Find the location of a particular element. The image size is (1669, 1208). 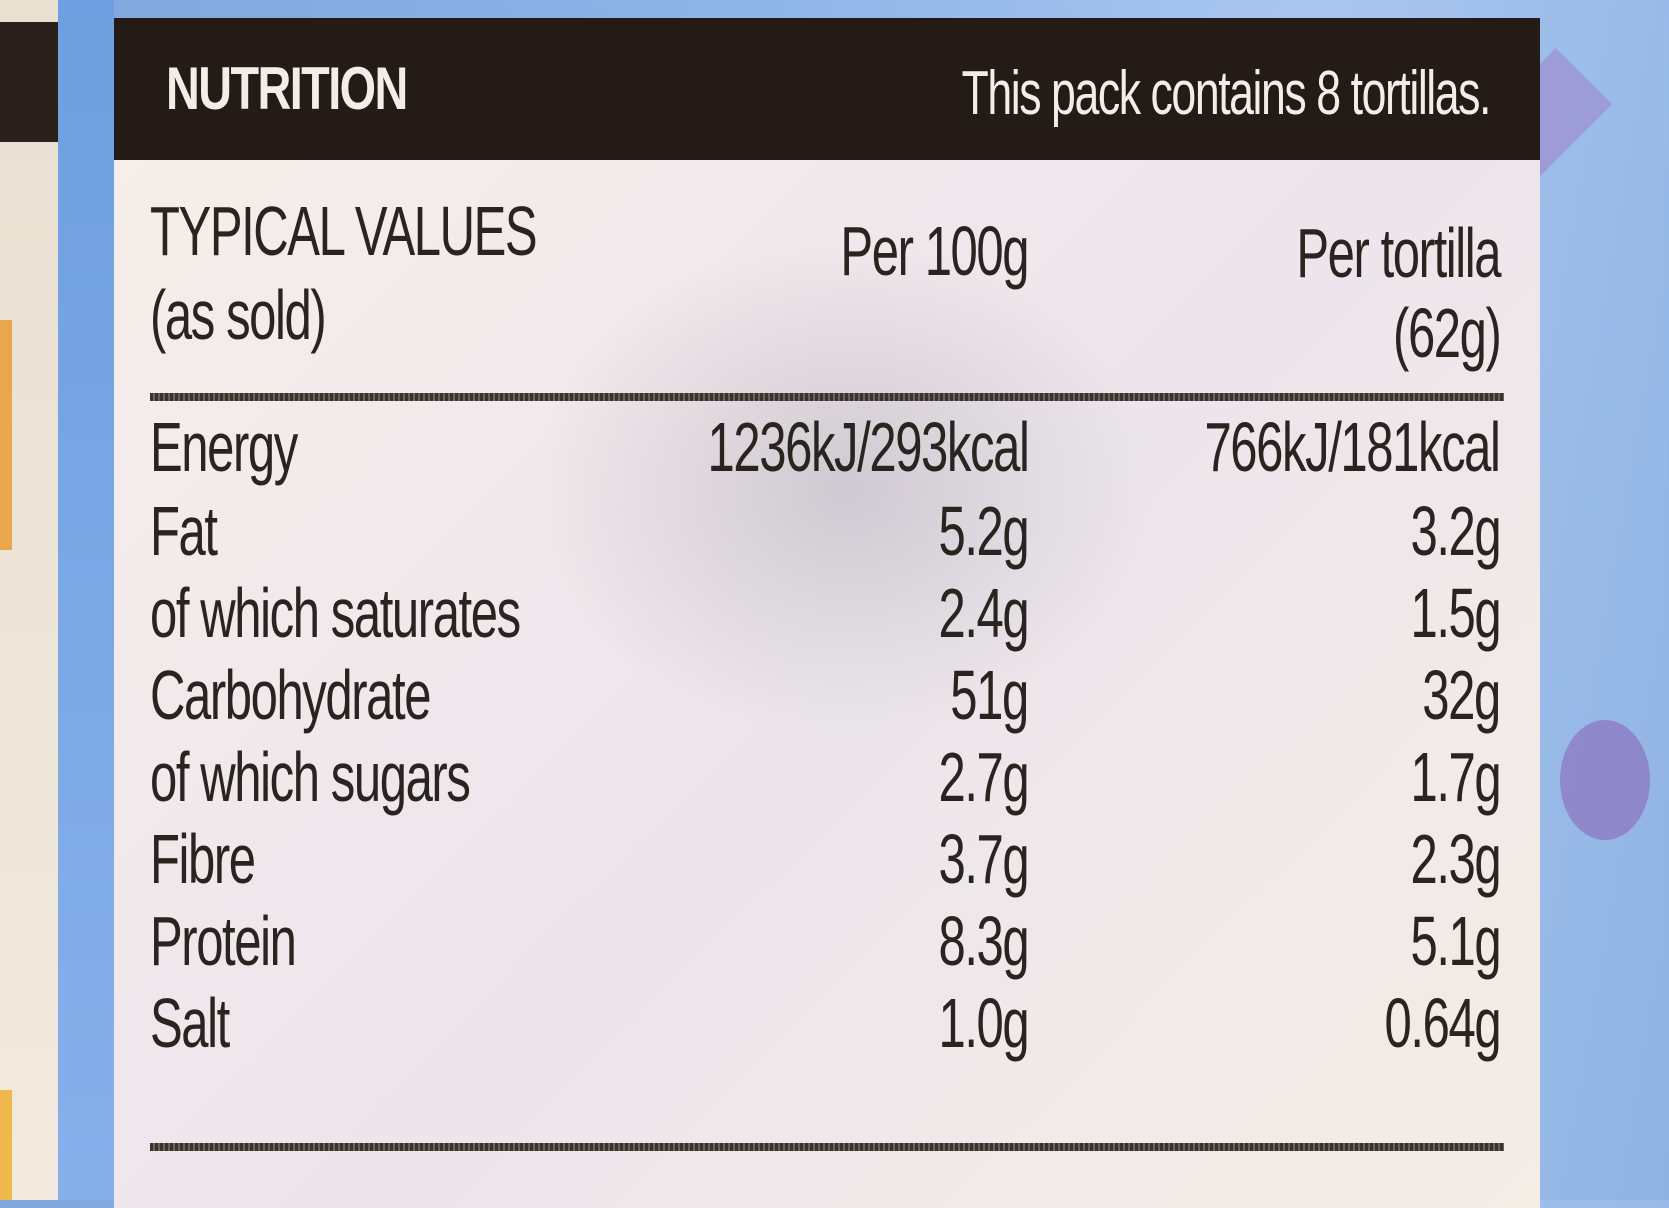

row-label: Energy is located at coordinates (224, 447).